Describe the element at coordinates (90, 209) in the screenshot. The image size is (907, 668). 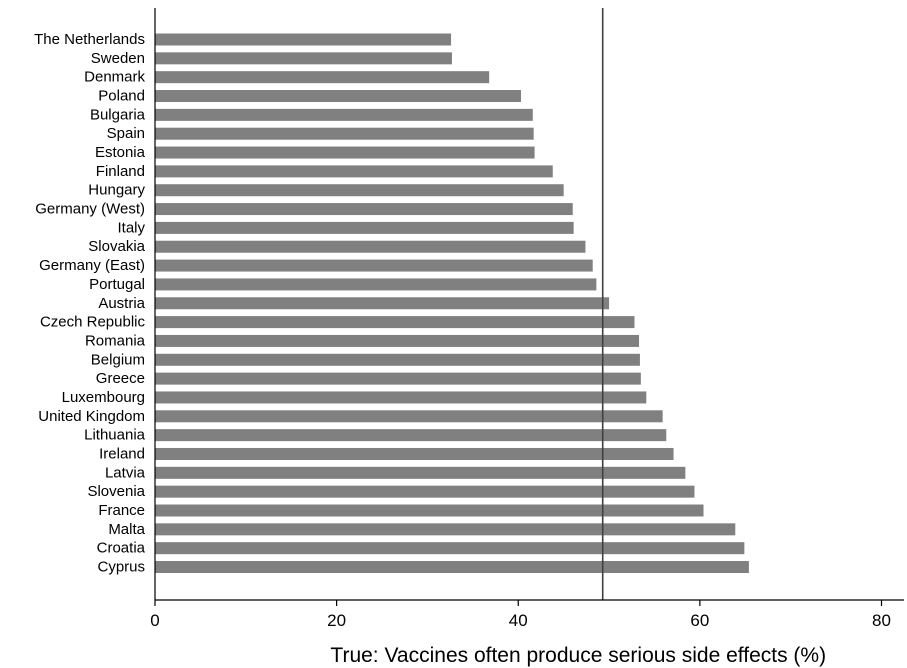
I see `category-label: Germany (West)` at that location.